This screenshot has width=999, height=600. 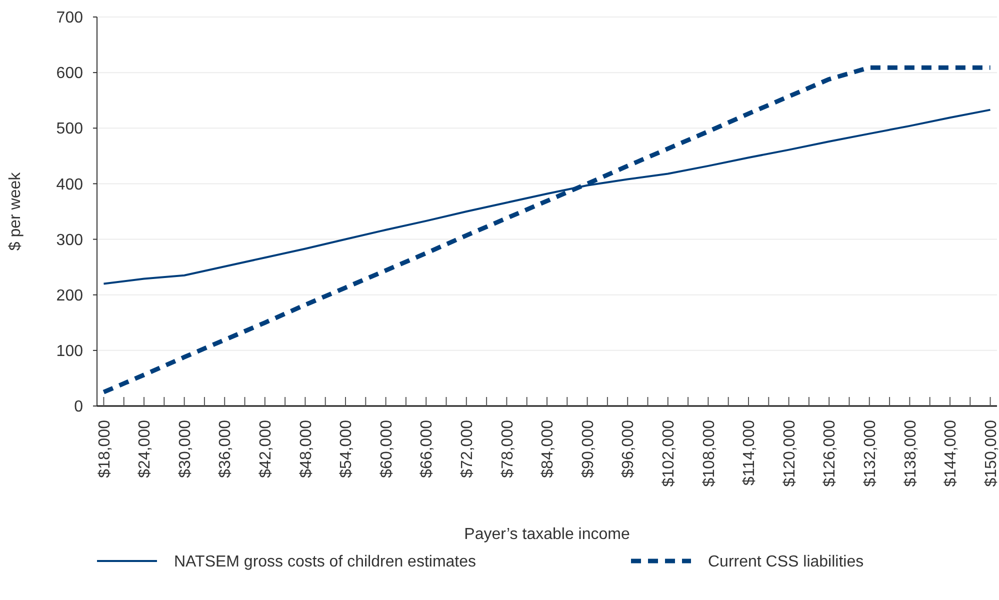 What do you see at coordinates (990, 453) in the screenshot?
I see `x-tick-label: $150,000` at bounding box center [990, 453].